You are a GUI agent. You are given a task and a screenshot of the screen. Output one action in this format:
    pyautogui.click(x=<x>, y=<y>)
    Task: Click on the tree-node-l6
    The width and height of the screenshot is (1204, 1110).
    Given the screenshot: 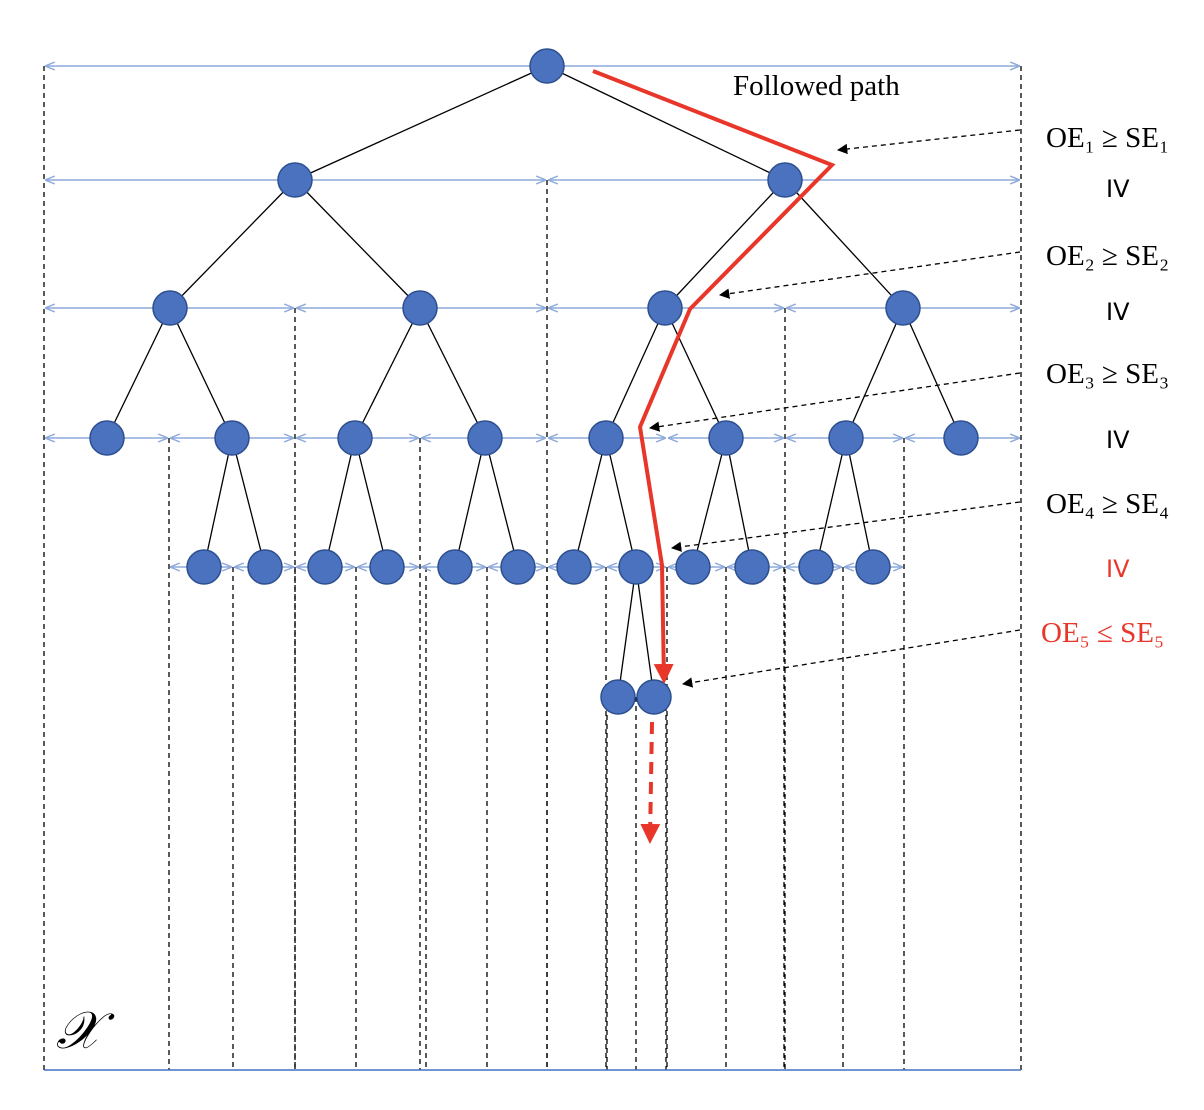 What is the action you would take?
    pyautogui.click(x=726, y=438)
    